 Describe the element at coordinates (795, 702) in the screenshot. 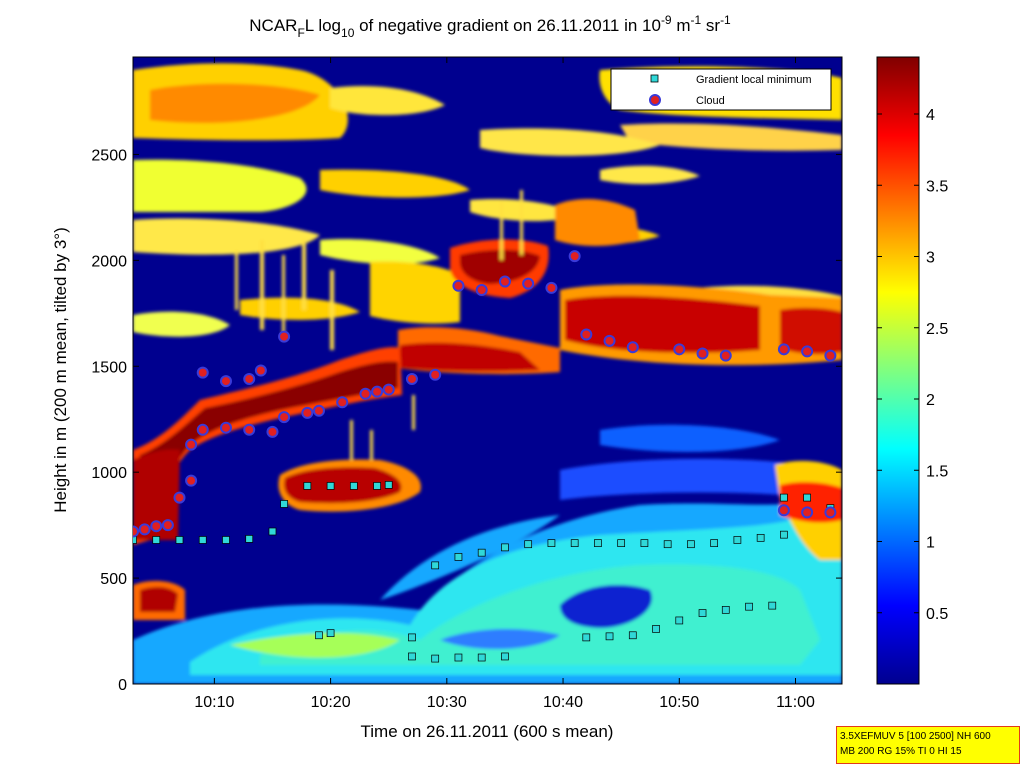

I see `x-tick-label: 11:00` at that location.